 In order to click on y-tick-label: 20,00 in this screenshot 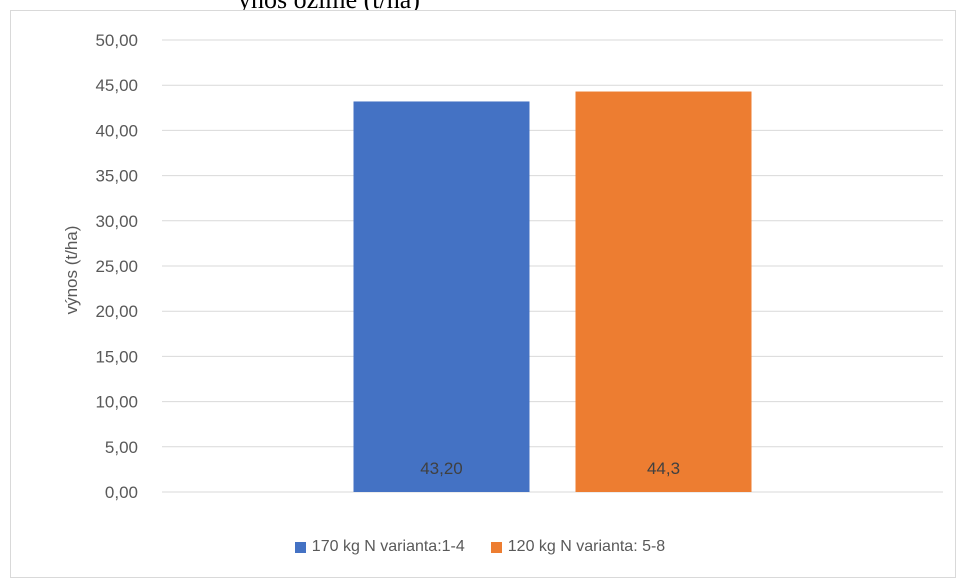, I will do `click(116, 311)`.